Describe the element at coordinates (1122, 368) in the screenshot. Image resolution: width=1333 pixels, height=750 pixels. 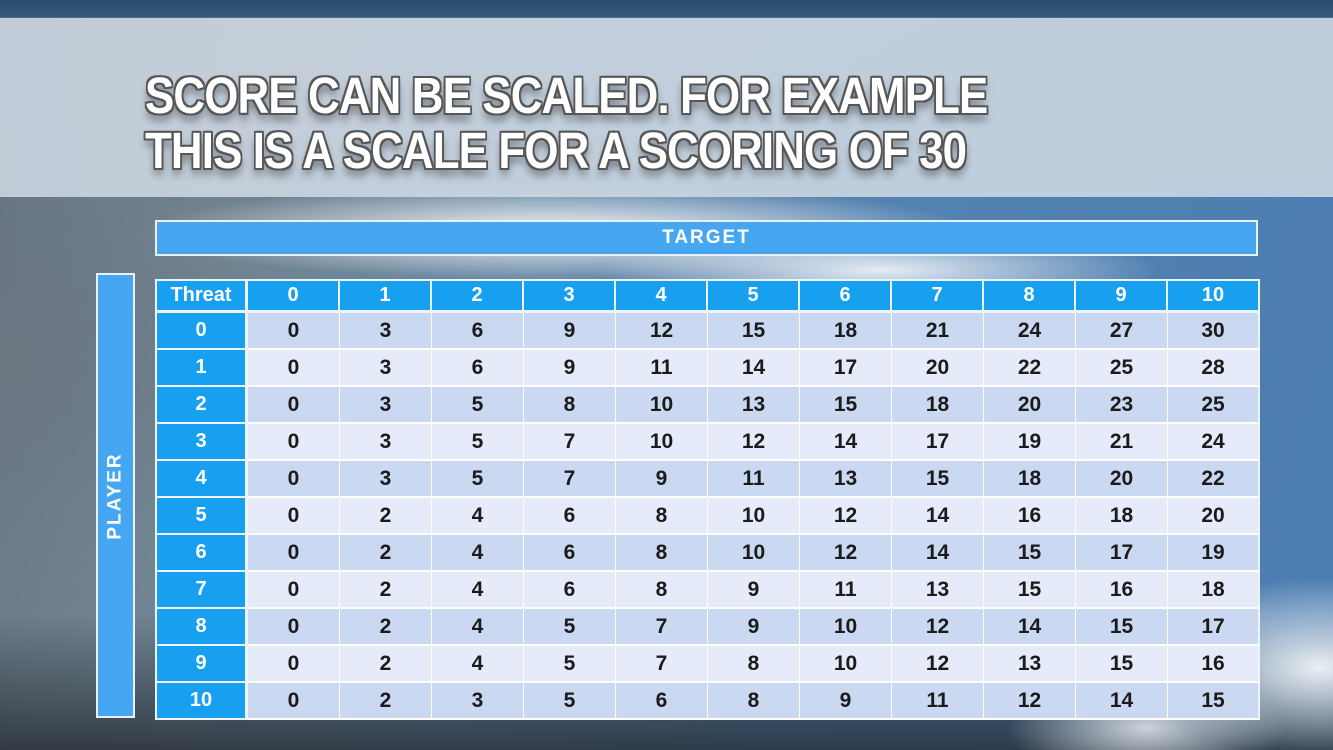
I see `score-cell: 25` at that location.